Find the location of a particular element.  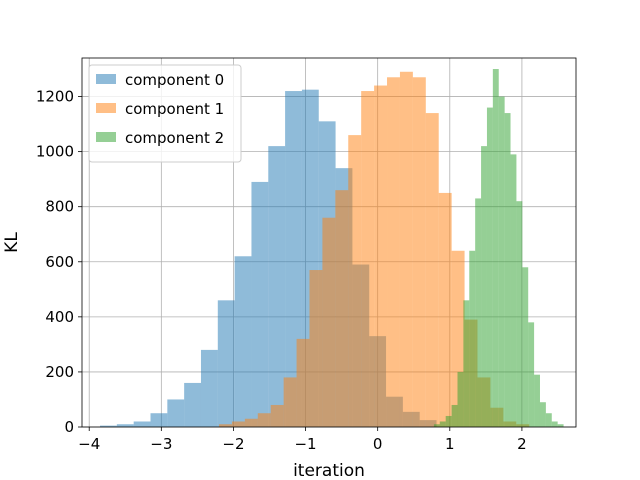

x-tick-label: 0 is located at coordinates (378, 444).